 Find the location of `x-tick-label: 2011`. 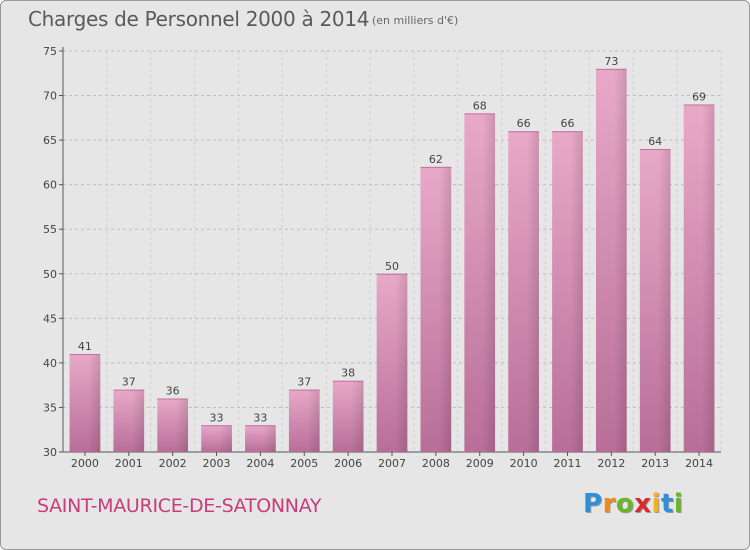

x-tick-label: 2011 is located at coordinates (567, 463).